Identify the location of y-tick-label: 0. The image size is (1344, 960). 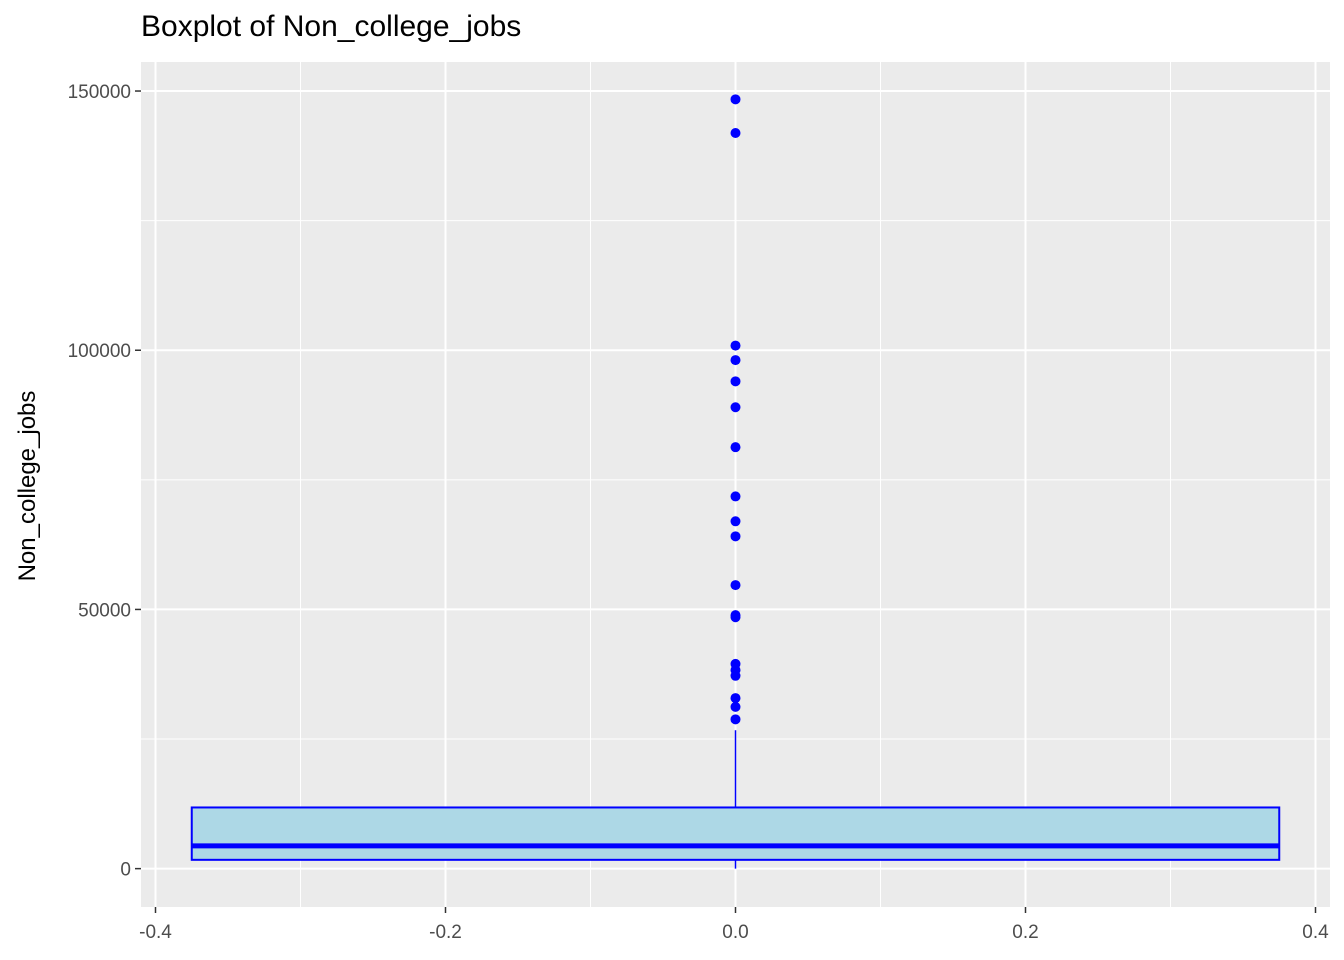
(125, 870).